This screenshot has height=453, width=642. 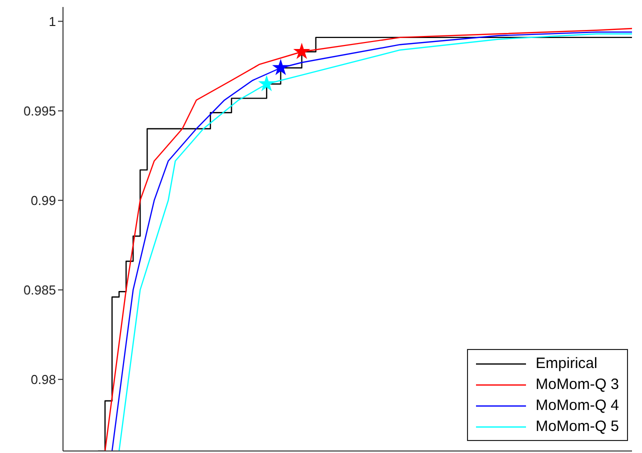 What do you see at coordinates (43, 200) in the screenshot?
I see `y-tick-label: 0.99` at bounding box center [43, 200].